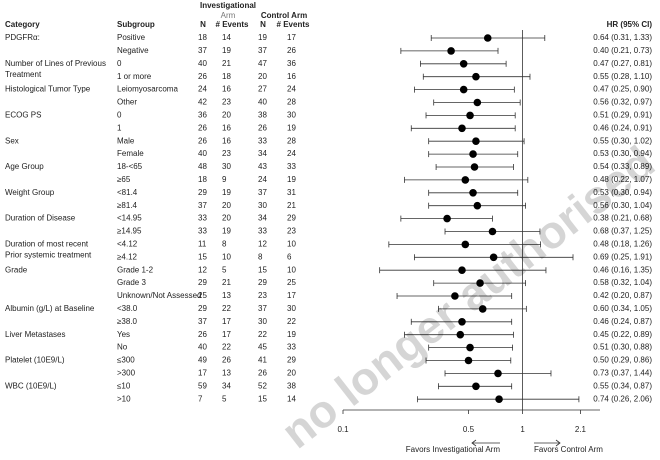  What do you see at coordinates (224, 179) in the screenshot?
I see `count-cell: 9` at bounding box center [224, 179].